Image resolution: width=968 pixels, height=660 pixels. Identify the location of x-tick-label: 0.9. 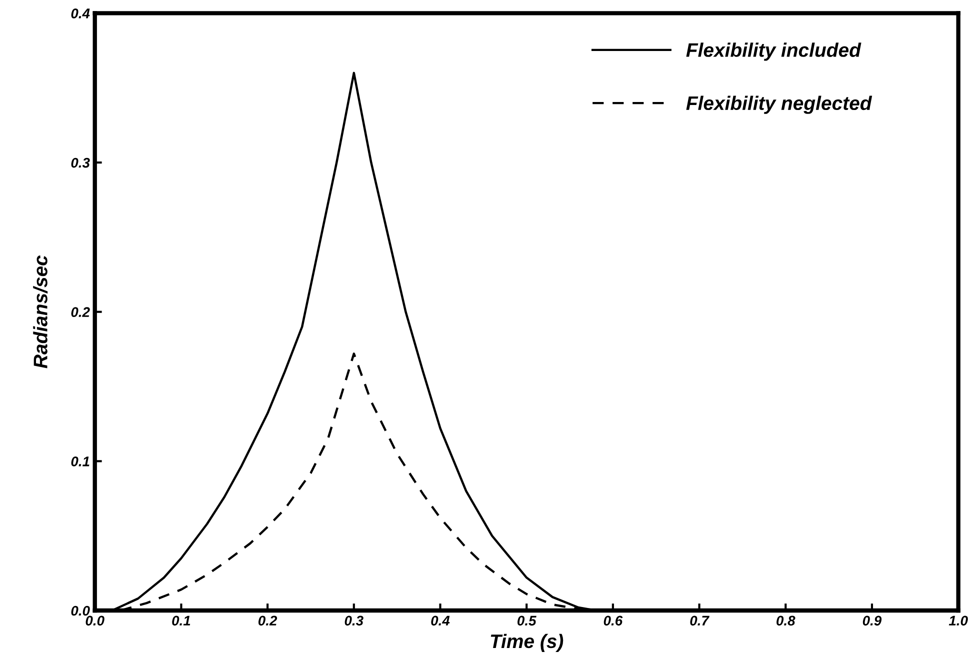
(872, 621).